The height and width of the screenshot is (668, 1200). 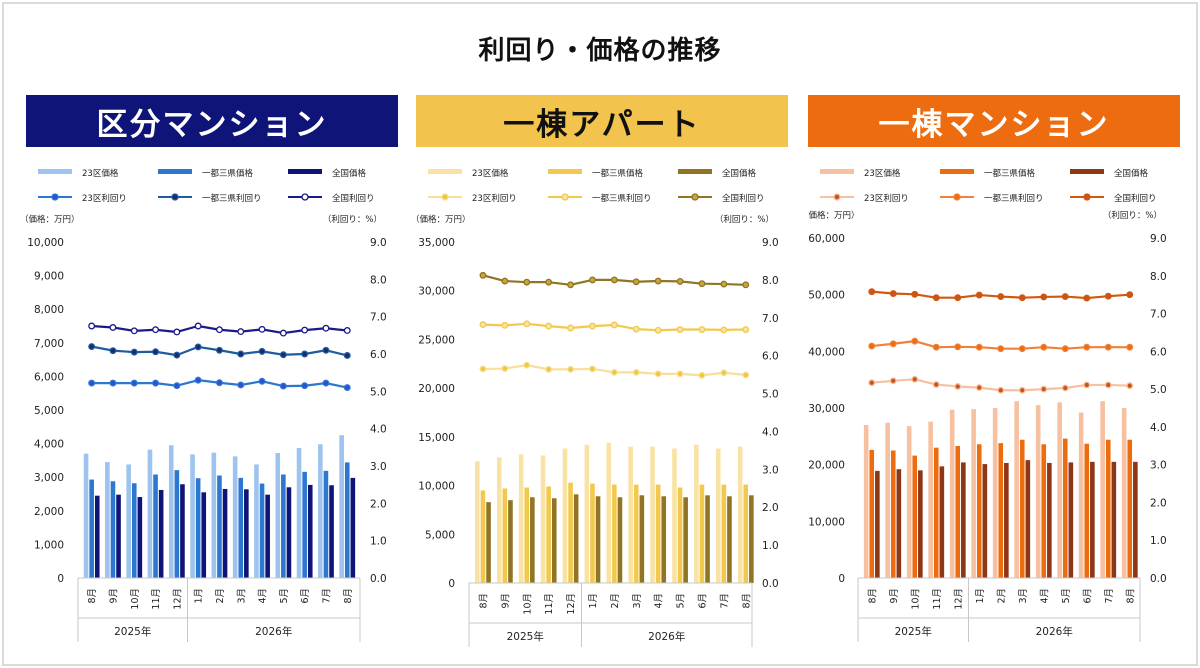 I want to click on x-tick-label: 1月, so click(x=593, y=601).